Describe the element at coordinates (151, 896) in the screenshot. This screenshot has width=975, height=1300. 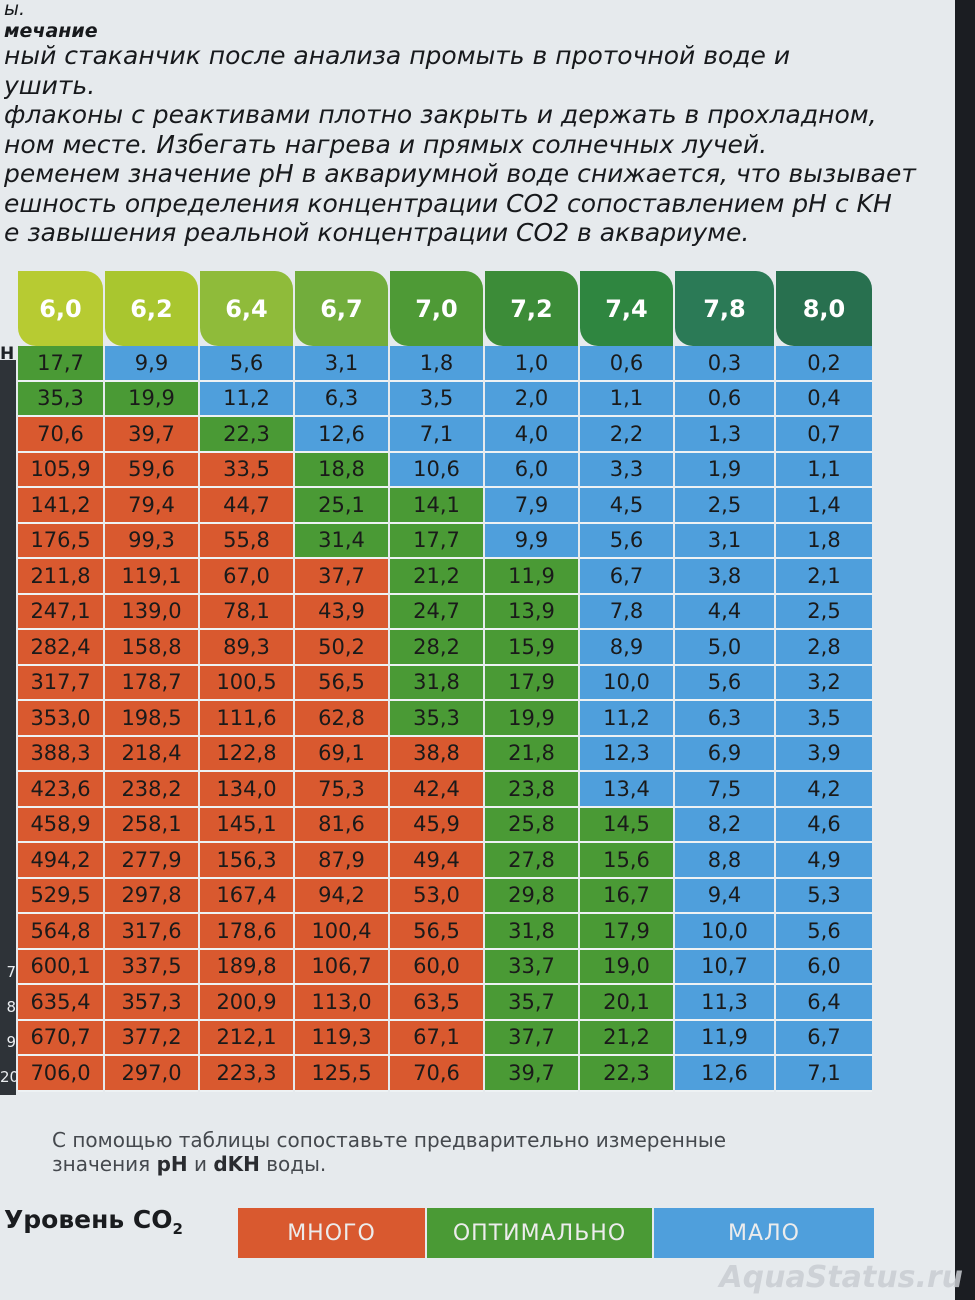
I see `co2-cell: 297,8` at that location.